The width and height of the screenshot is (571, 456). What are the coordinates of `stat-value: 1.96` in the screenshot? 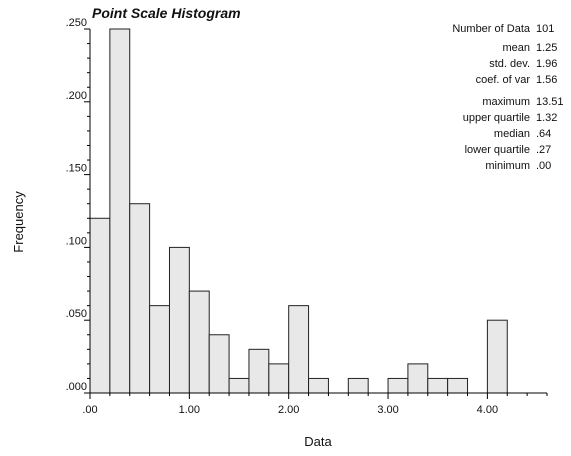 It's located at (546, 64).